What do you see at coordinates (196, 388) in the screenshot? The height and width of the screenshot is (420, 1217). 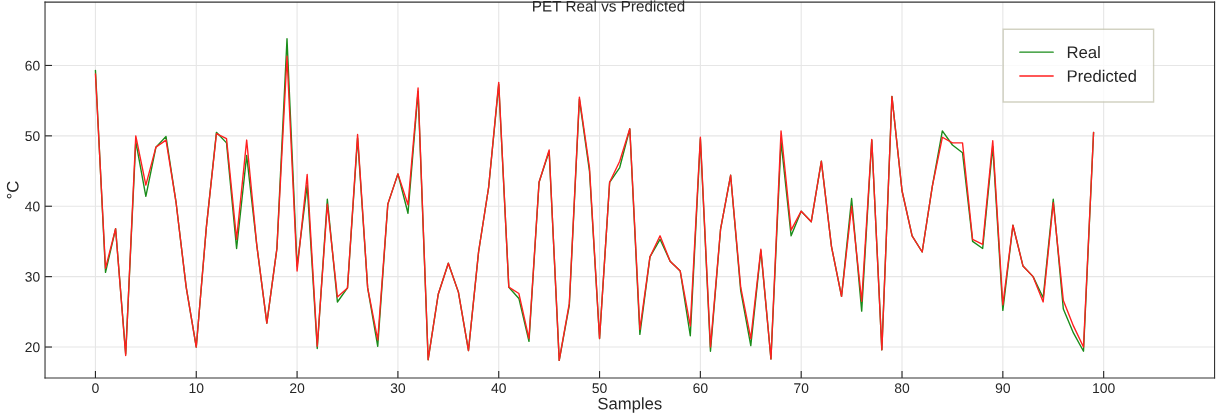 I see `x-tick-label: 10` at bounding box center [196, 388].